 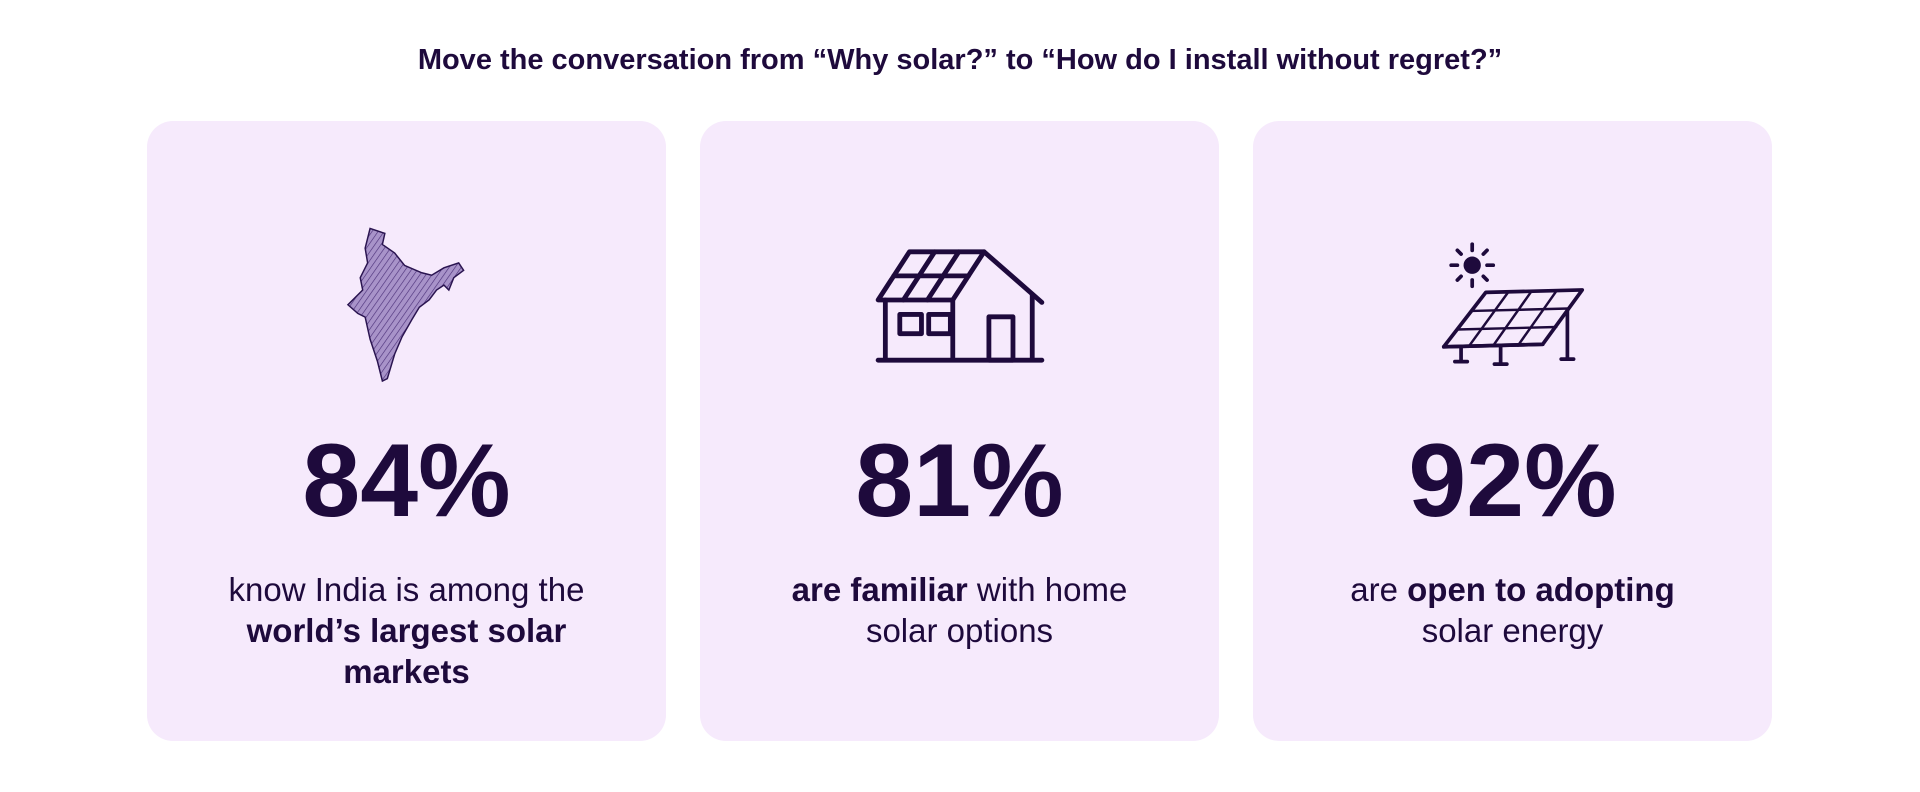 What do you see at coordinates (1512, 481) in the screenshot?
I see `stat: 92%` at bounding box center [1512, 481].